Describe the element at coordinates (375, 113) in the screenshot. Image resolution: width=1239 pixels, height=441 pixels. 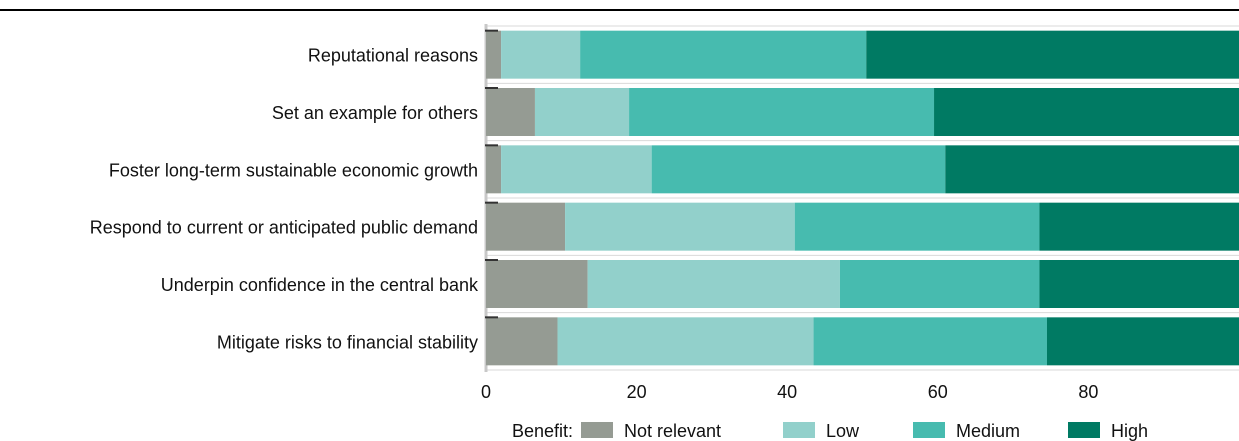
I see `category-label: Set an example for others` at that location.